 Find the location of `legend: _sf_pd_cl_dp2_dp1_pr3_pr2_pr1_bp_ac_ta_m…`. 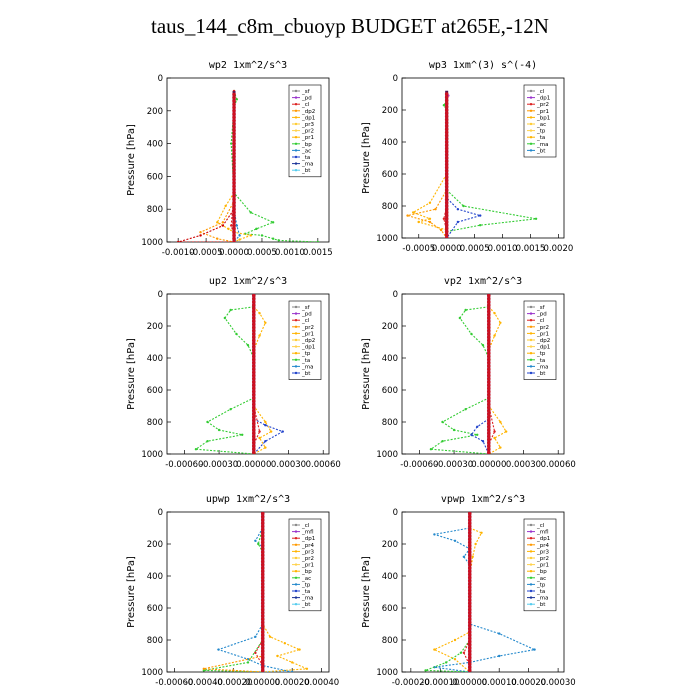

legend: _sf_pd_cl_dp2_dp1_pr3_pr2_pr1_bp_ac_ta_m… is located at coordinates (305, 131).